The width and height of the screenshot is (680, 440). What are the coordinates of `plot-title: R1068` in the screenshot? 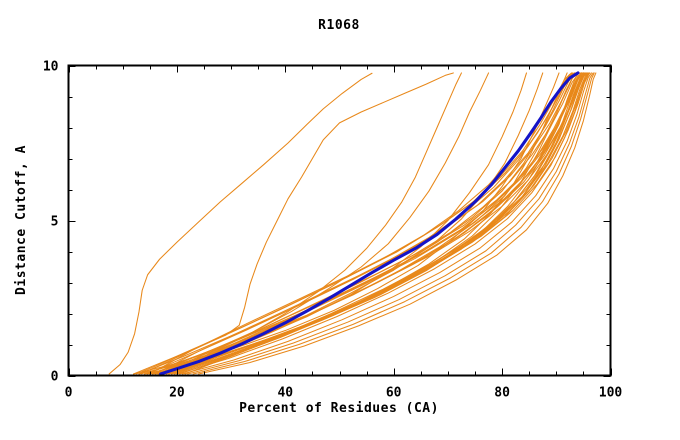 It's located at (339, 25).